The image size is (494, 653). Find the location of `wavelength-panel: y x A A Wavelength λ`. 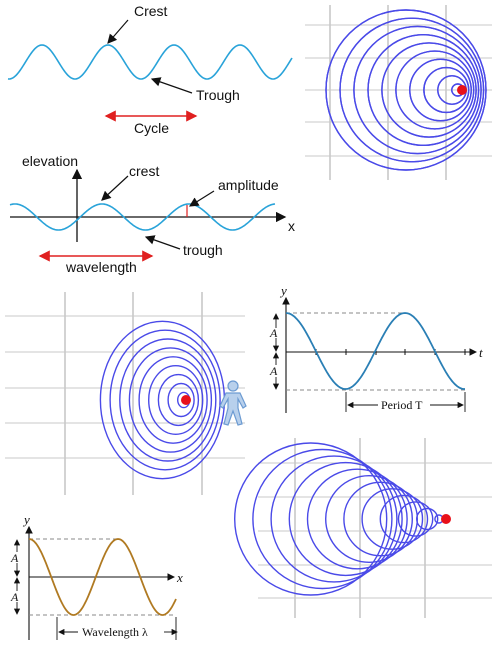

wavelength-panel: y x A A Wavelength λ is located at coordinates (96, 576).